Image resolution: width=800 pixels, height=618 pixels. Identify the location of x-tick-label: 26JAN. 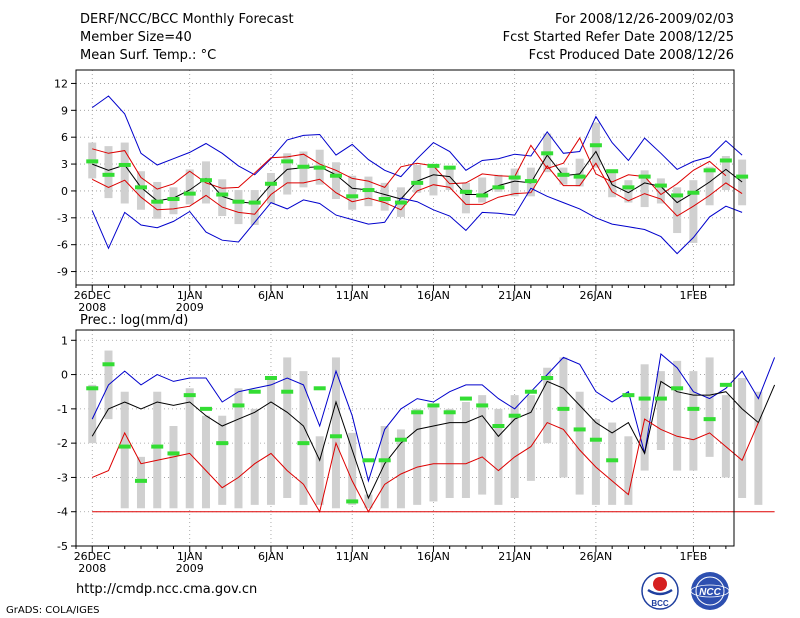
(595, 295).